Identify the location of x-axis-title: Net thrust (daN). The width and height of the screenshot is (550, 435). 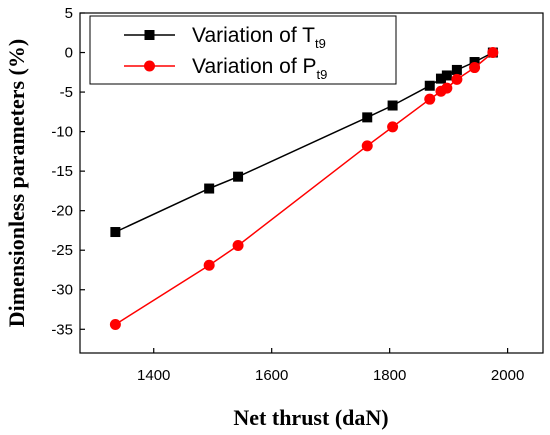
(310, 417).